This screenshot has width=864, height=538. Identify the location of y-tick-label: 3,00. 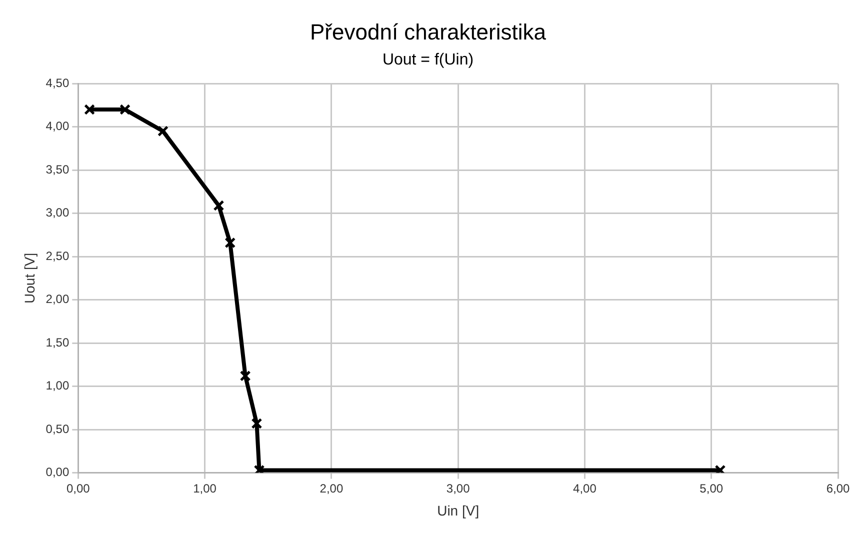
(58, 213).